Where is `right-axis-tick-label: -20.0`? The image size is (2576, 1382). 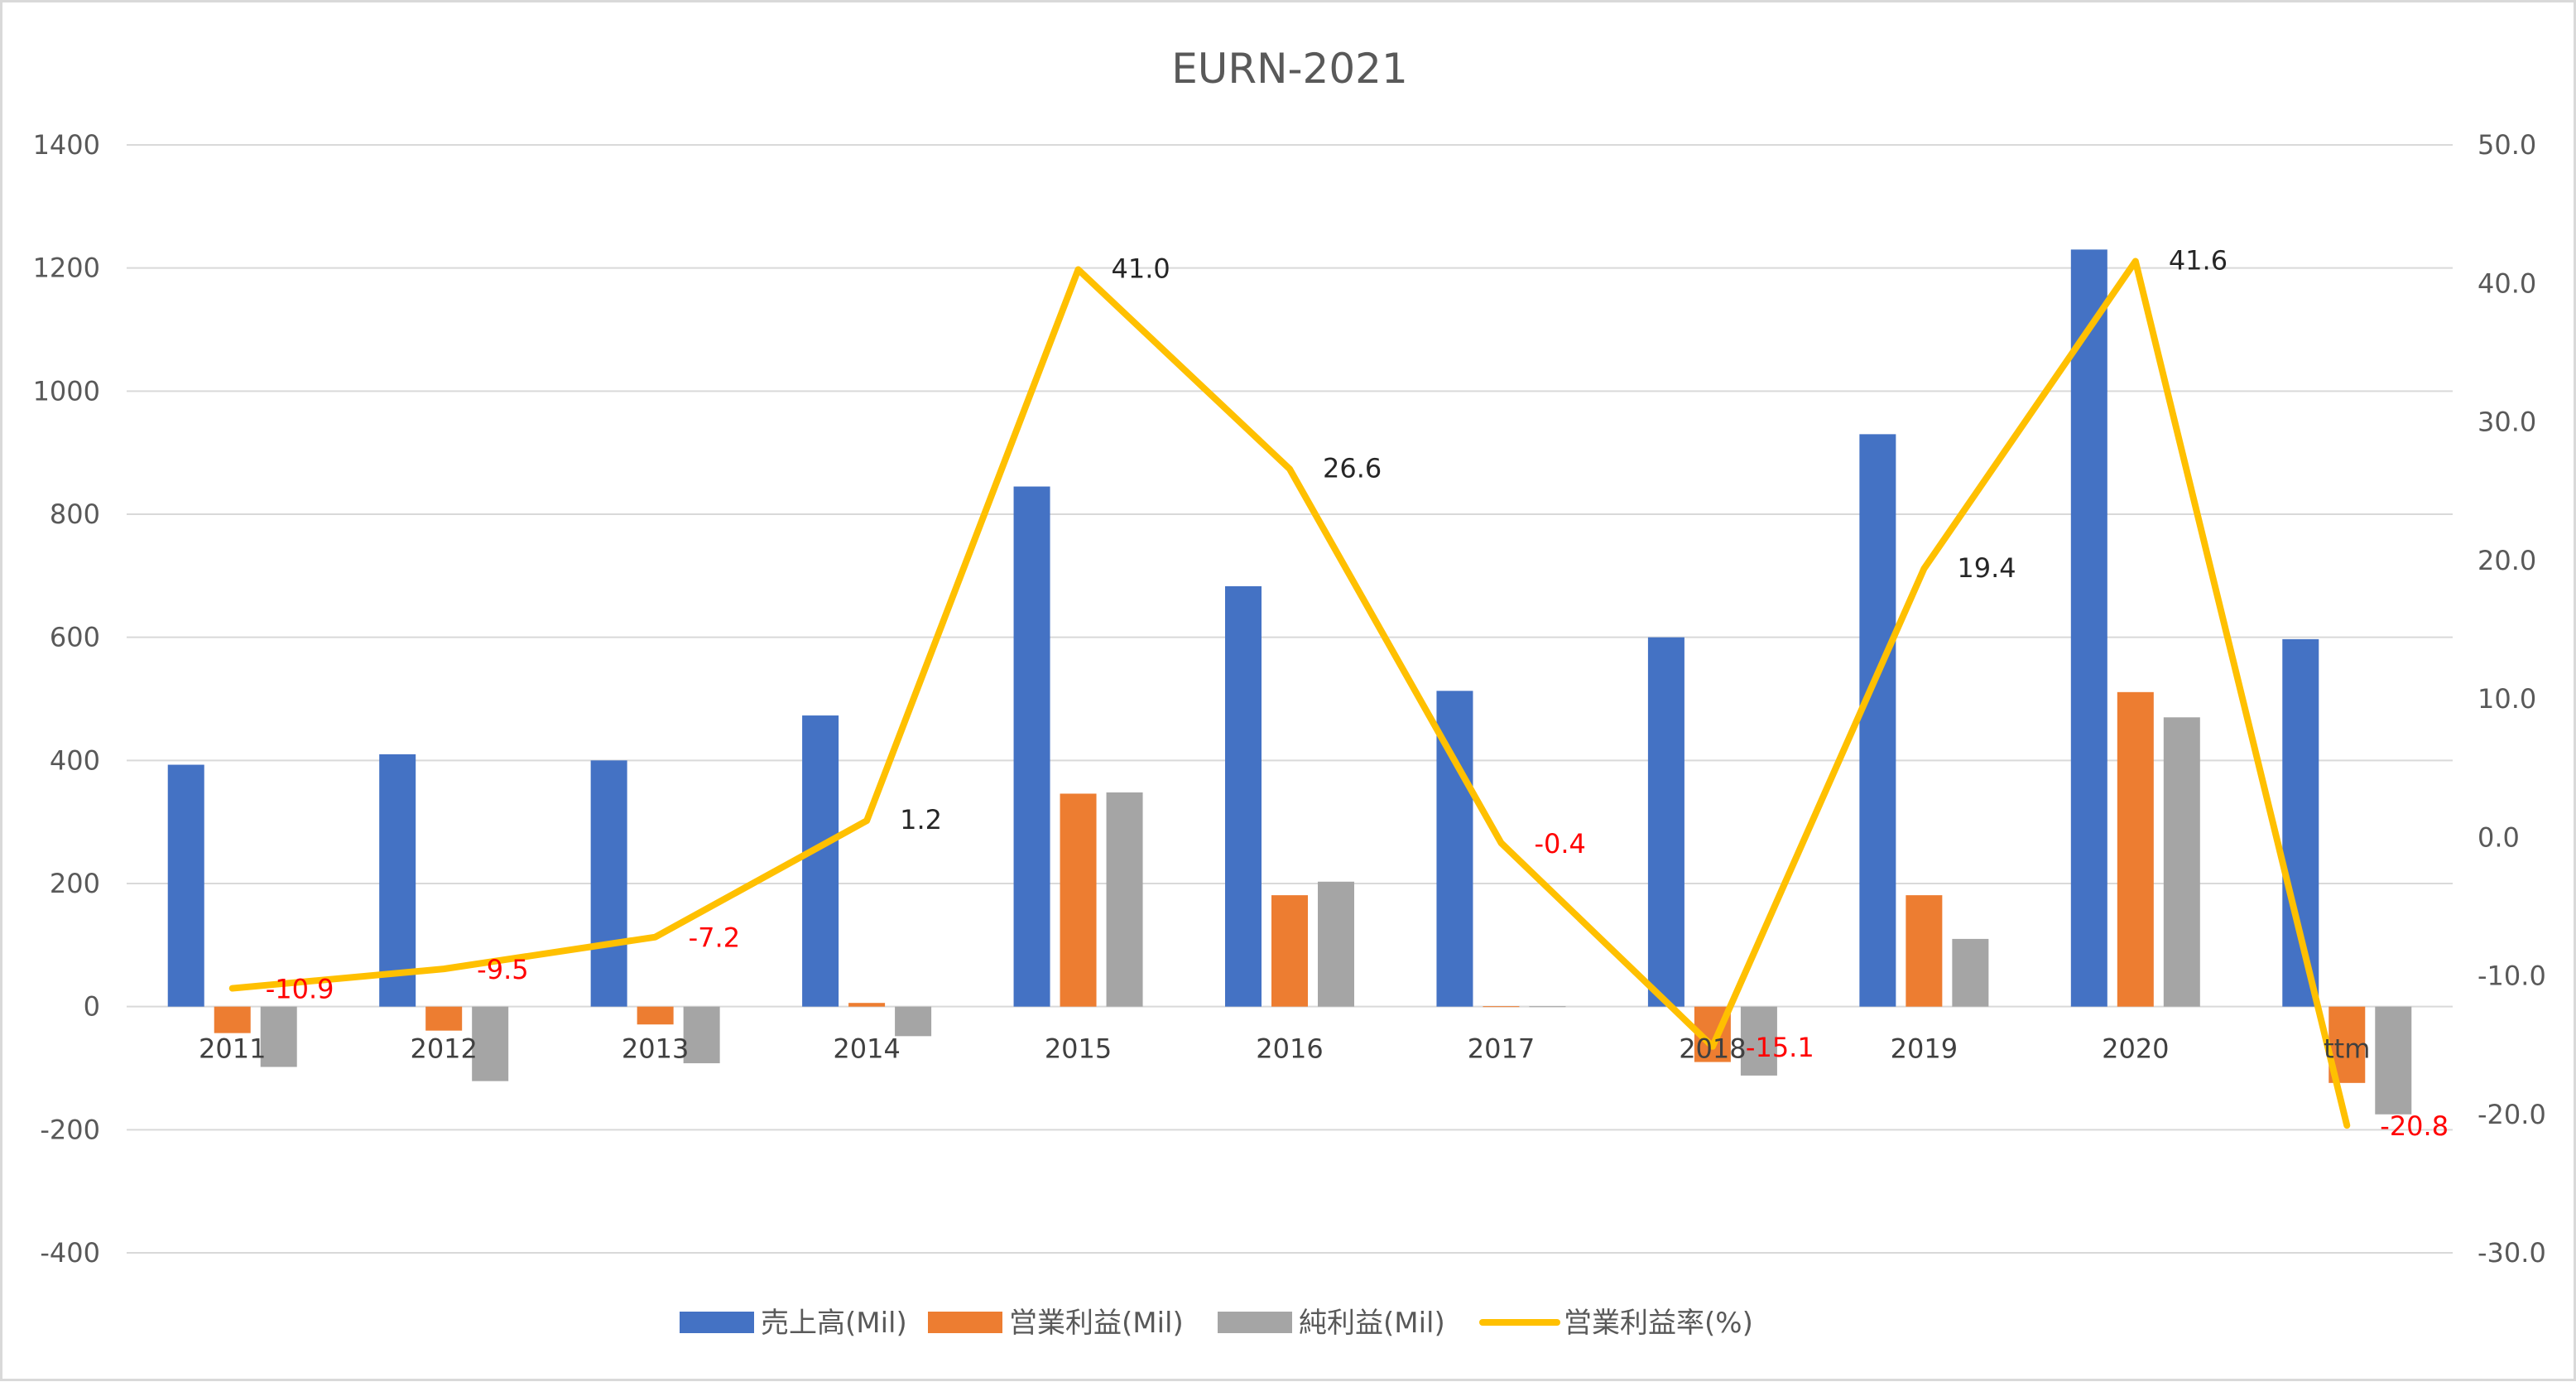 right-axis-tick-label: -20.0 is located at coordinates (2511, 1114).